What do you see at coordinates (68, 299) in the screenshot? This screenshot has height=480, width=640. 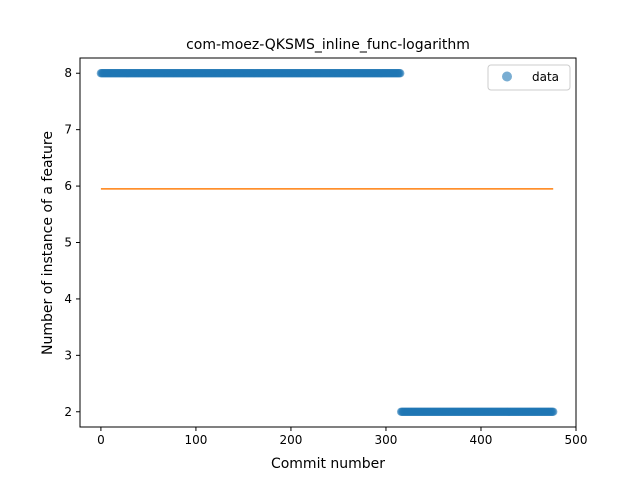 I see `y-tick-label: 4` at bounding box center [68, 299].